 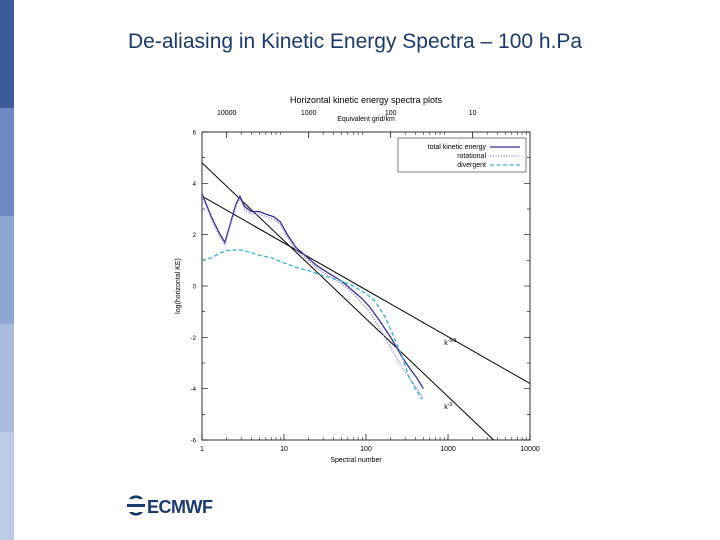 I want to click on y-tick-label: -2, so click(x=194, y=339).